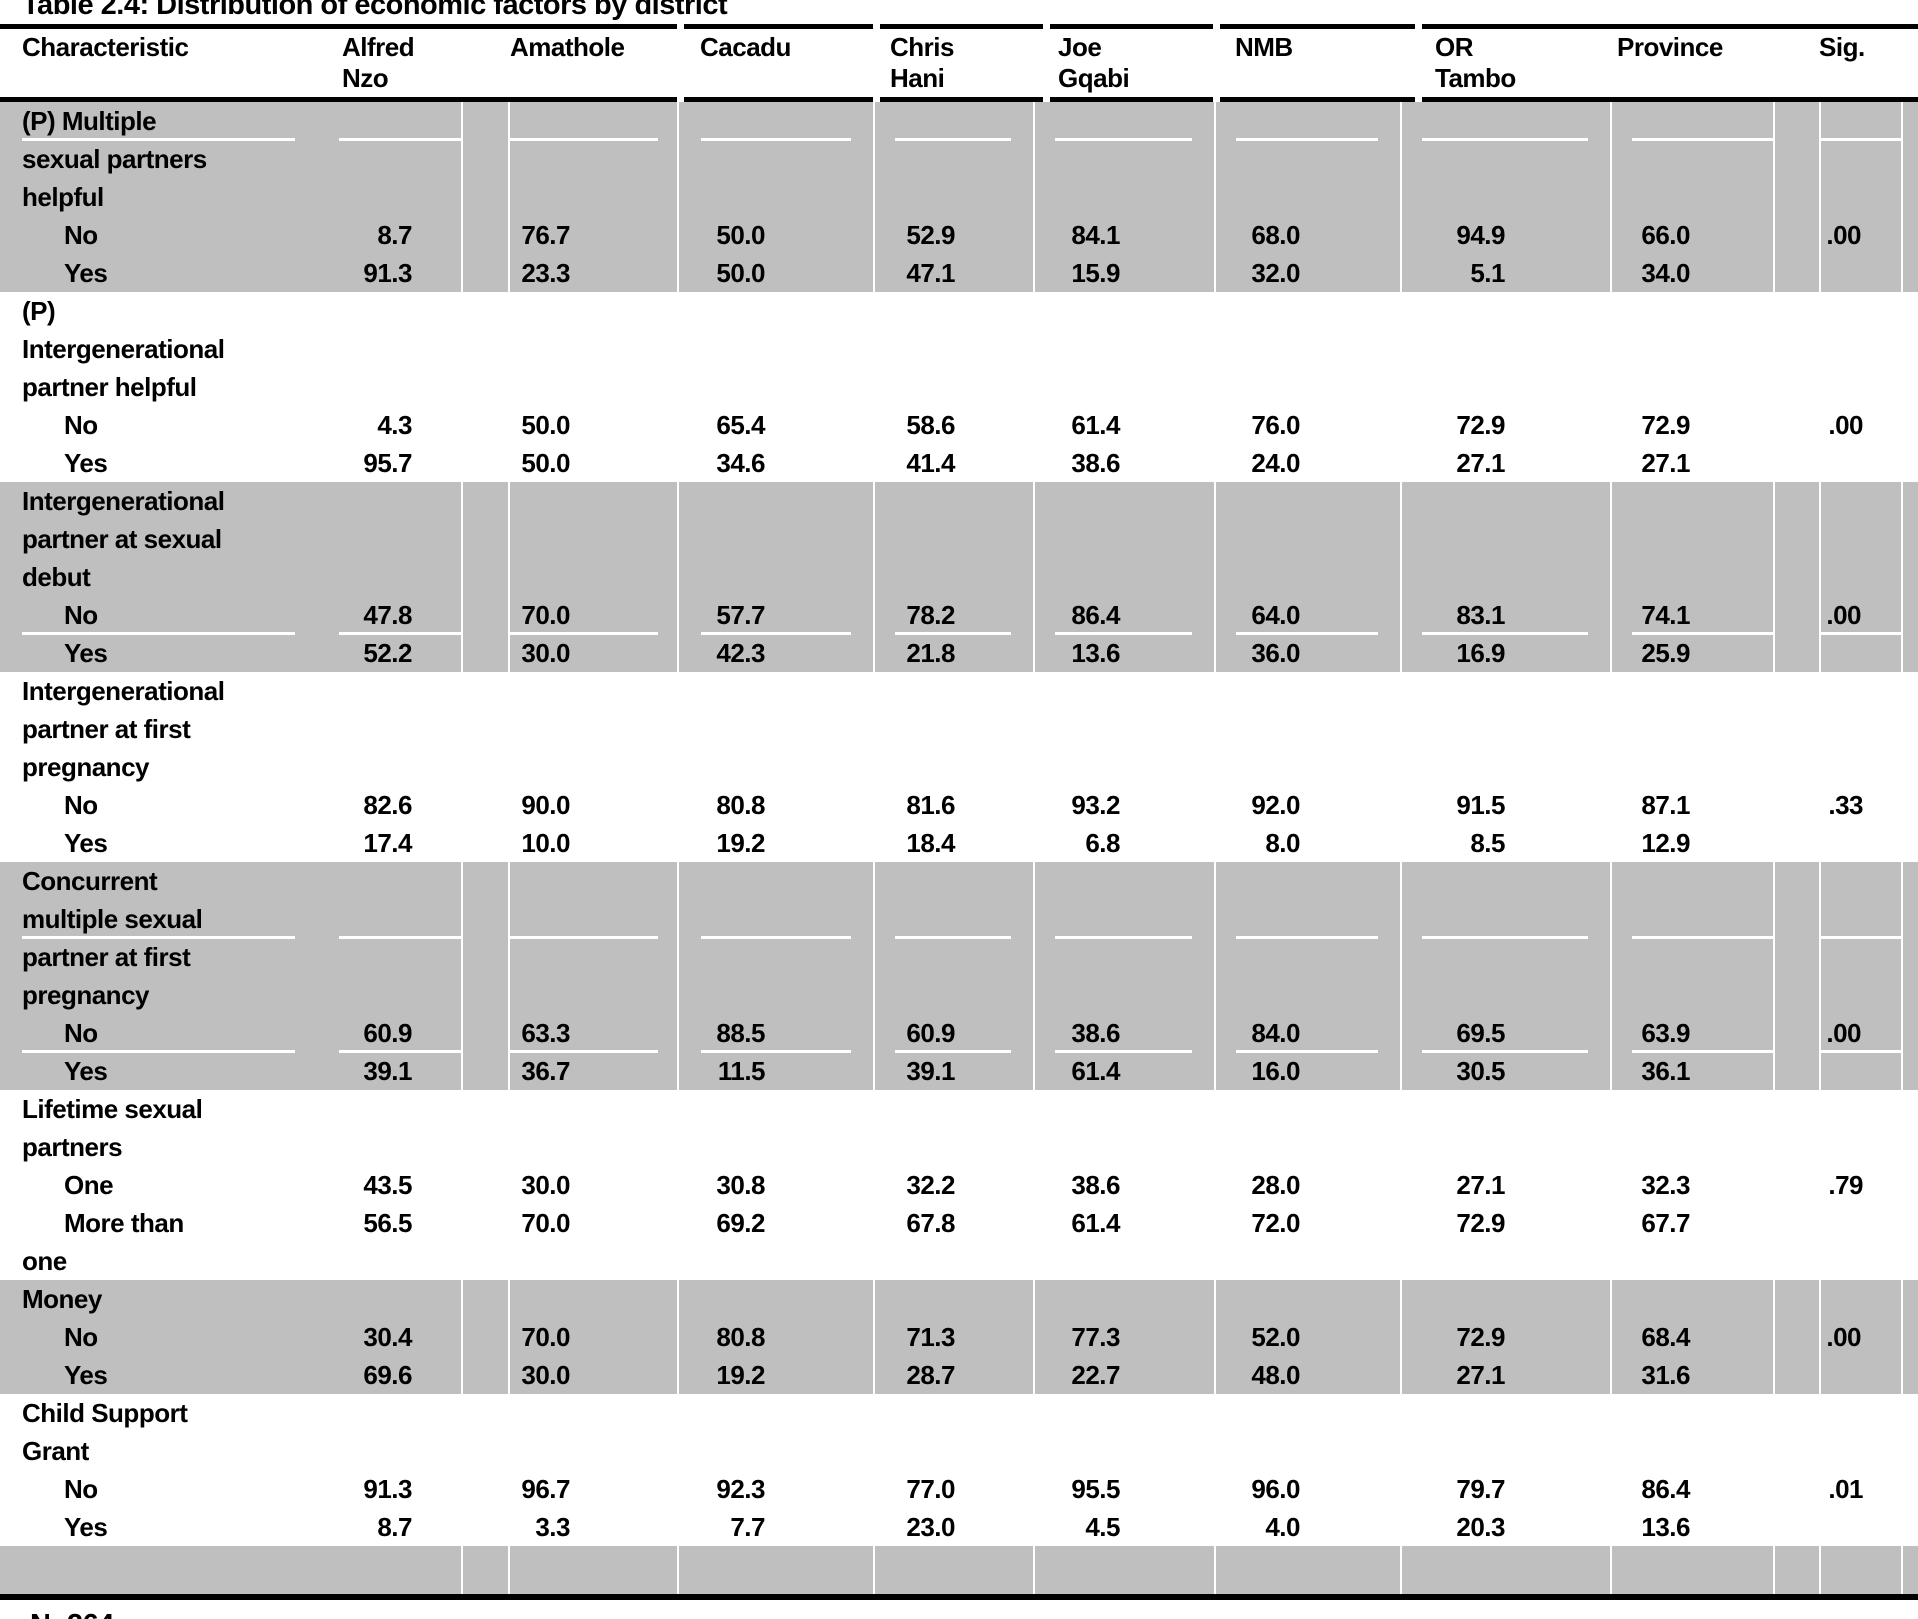 The image size is (1918, 1619). Describe the element at coordinates (1123, 235) in the screenshot. I see `data-cell: 84.1` at that location.